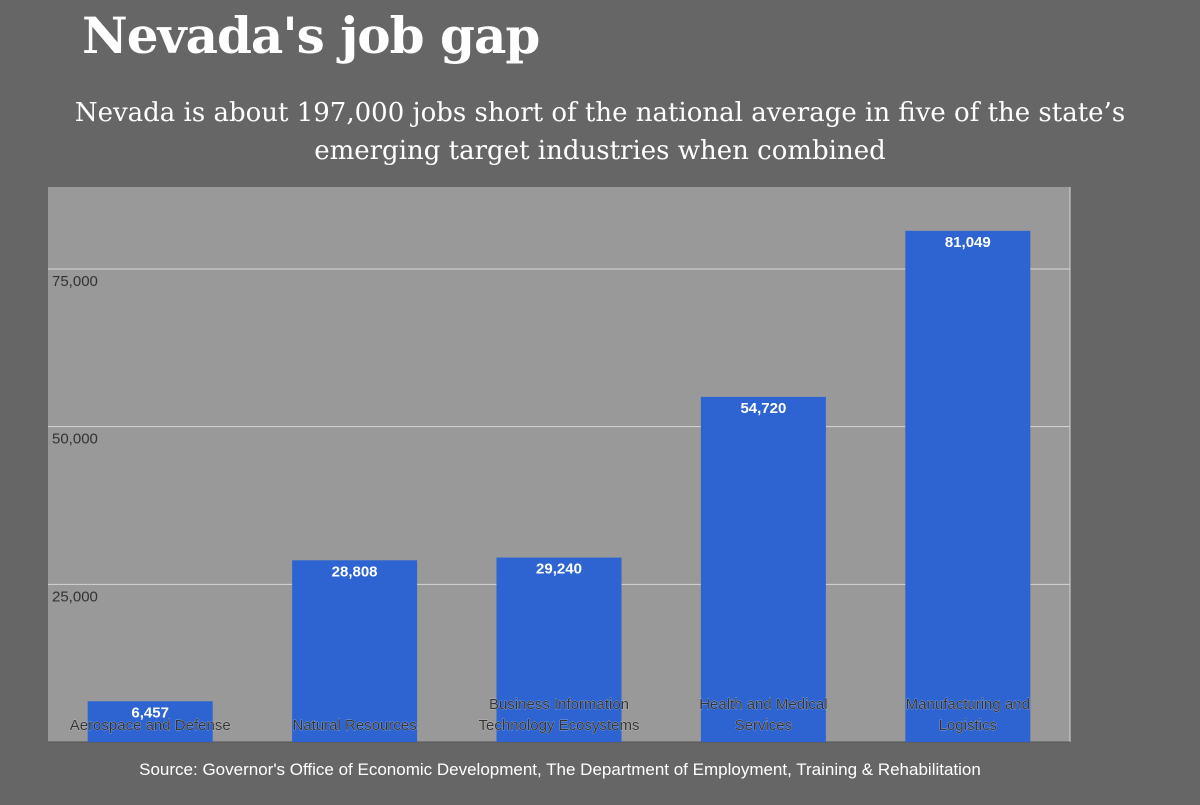  What do you see at coordinates (355, 571) in the screenshot?
I see `bar-value-label: 28,808` at bounding box center [355, 571].